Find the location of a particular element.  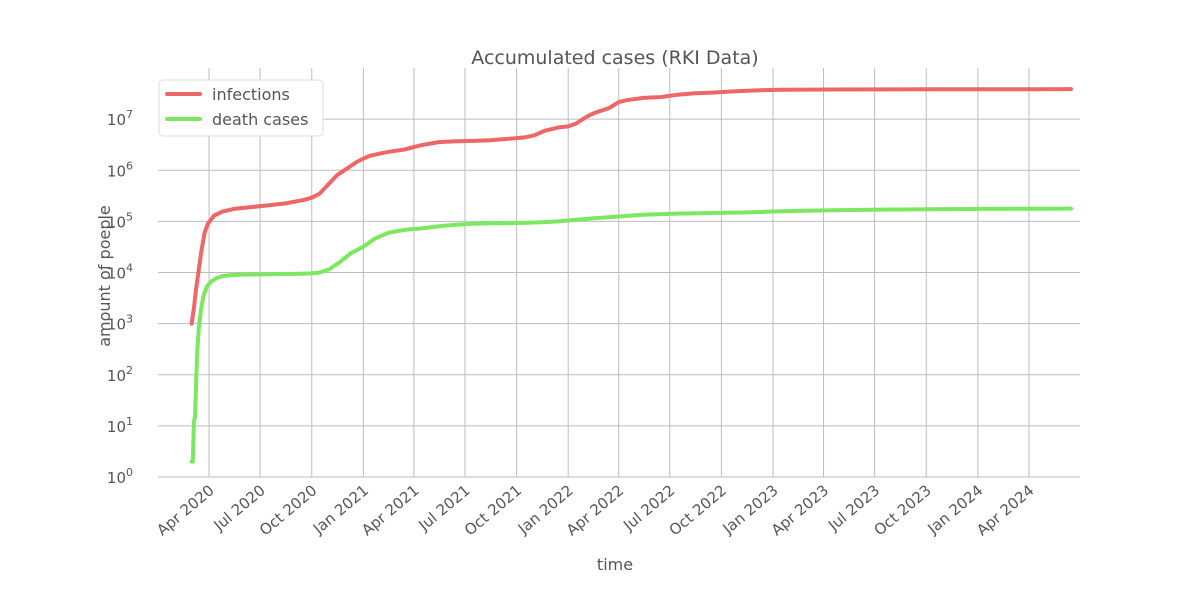

y-tick-label: 10⁷ is located at coordinates (120, 118).